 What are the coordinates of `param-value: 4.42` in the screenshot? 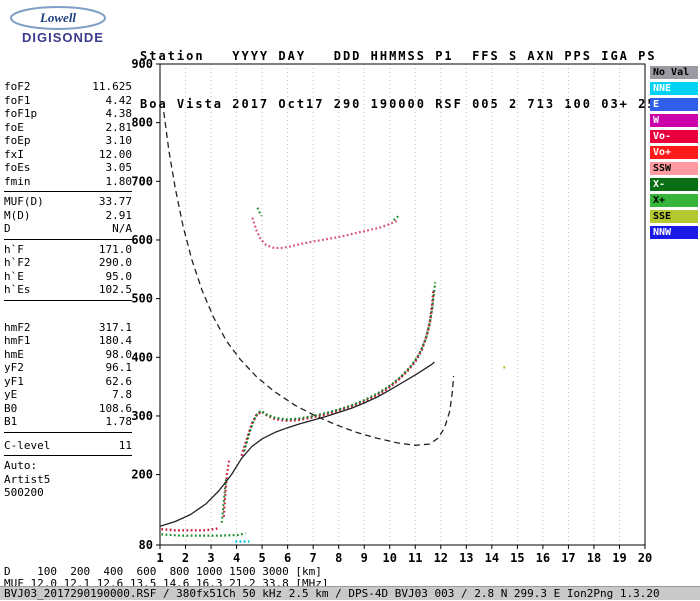 It's located at (119, 100).